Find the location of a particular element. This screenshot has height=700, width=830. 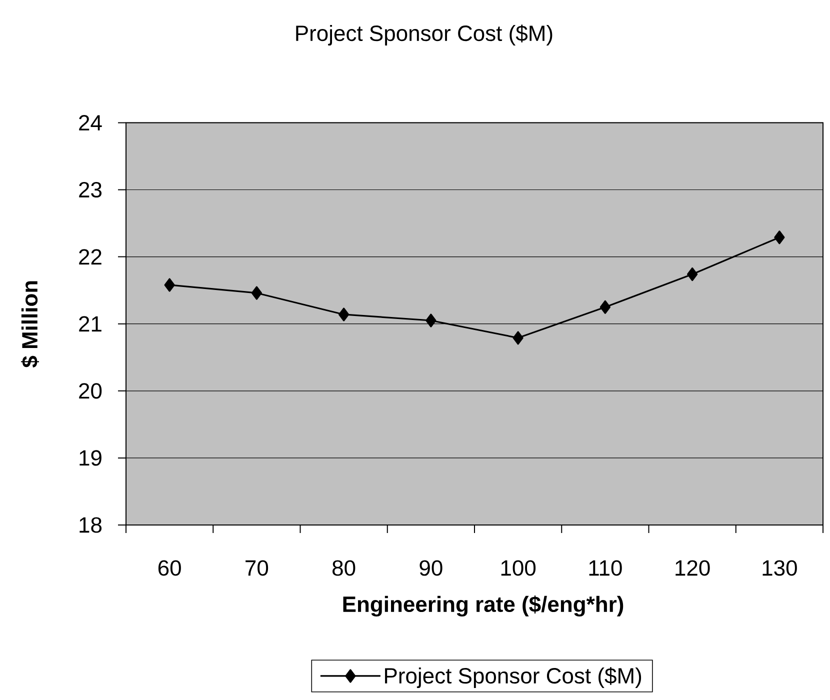

y-tick-label: 18 is located at coordinates (91, 525).